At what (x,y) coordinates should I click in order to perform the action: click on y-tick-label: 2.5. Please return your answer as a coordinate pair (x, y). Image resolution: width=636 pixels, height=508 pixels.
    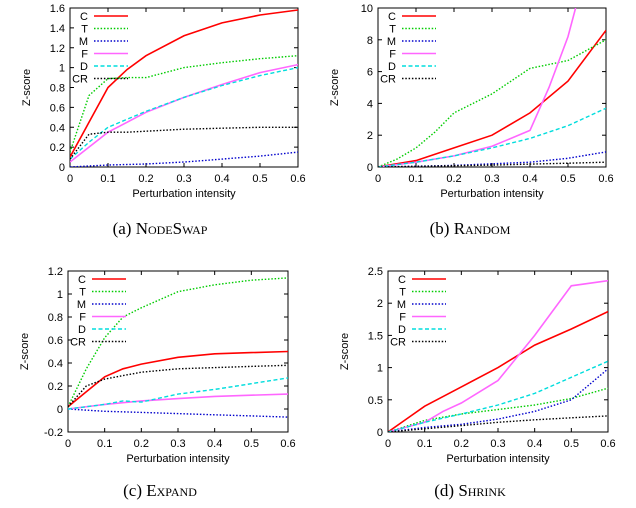
    Looking at the image, I should click on (375, 272).